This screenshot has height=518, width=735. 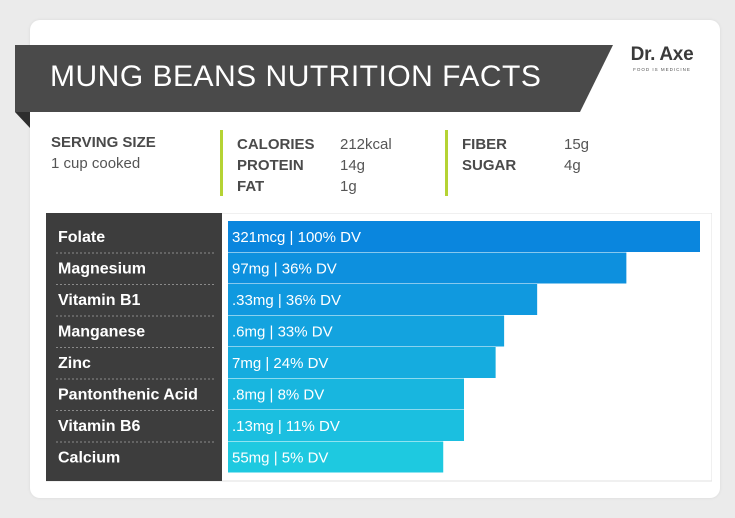 What do you see at coordinates (74, 363) in the screenshot?
I see `category-label: Zinc` at bounding box center [74, 363].